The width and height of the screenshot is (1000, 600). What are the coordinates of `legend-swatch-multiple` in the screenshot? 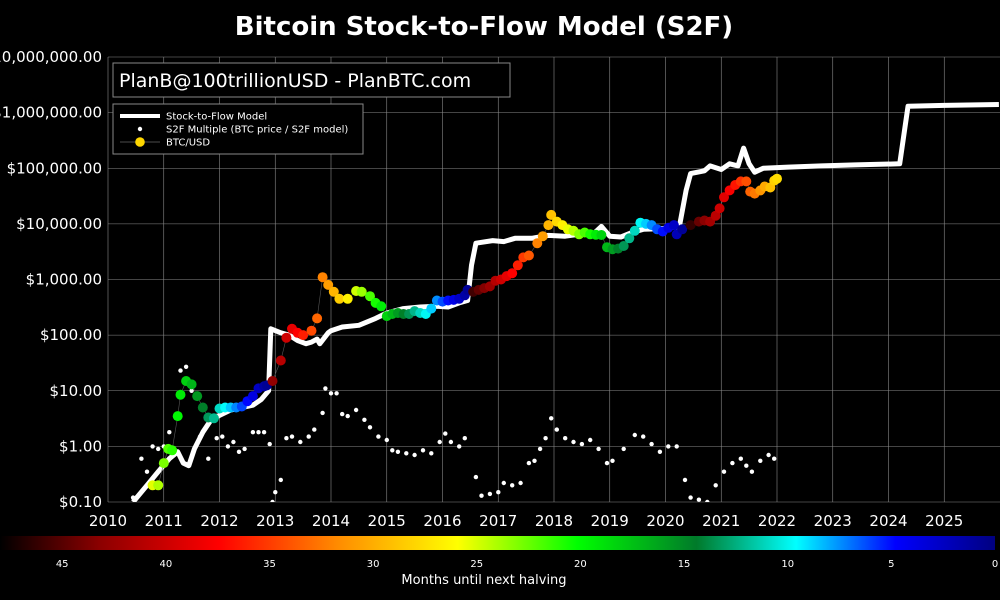 It's located at (140, 129).